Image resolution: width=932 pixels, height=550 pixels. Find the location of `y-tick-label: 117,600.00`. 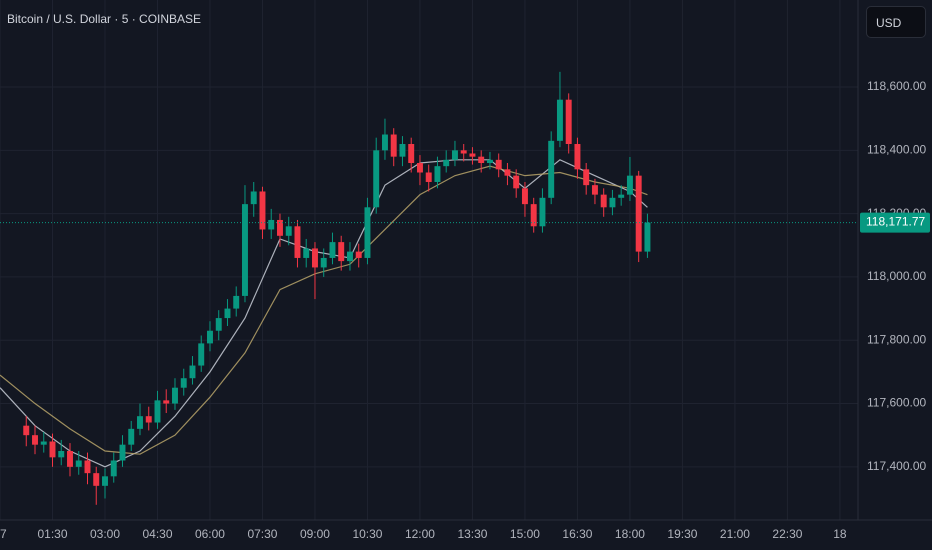

y-tick-label: 117,600.00 is located at coordinates (896, 403).